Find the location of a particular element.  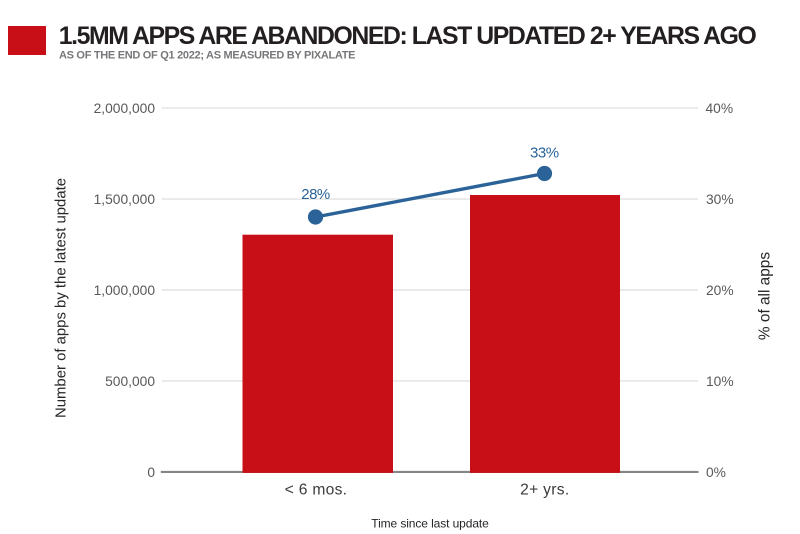

svg-text: 20% is located at coordinates (720, 290).